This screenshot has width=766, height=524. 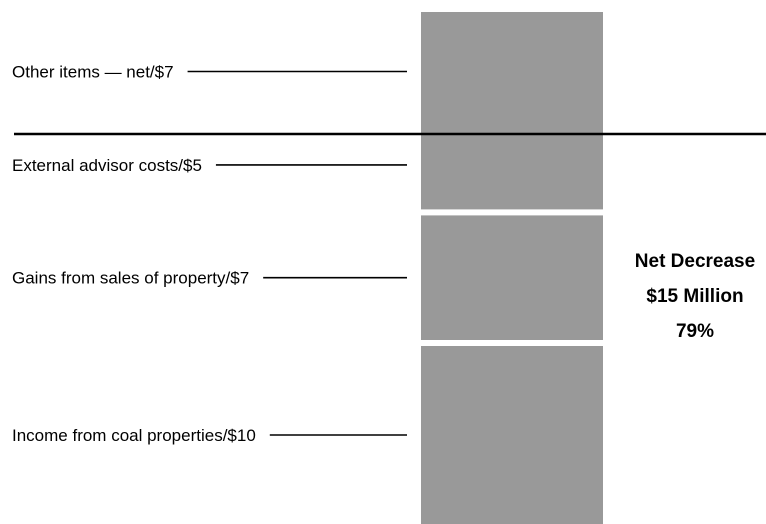 I want to click on annotation-line-1: Net Decrease, so click(x=695, y=261).